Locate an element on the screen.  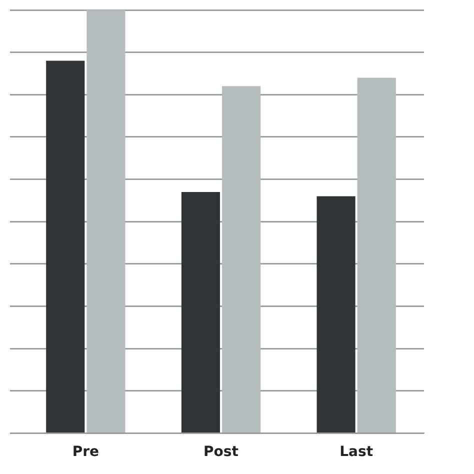
x-tick-label: Last is located at coordinates (357, 452).